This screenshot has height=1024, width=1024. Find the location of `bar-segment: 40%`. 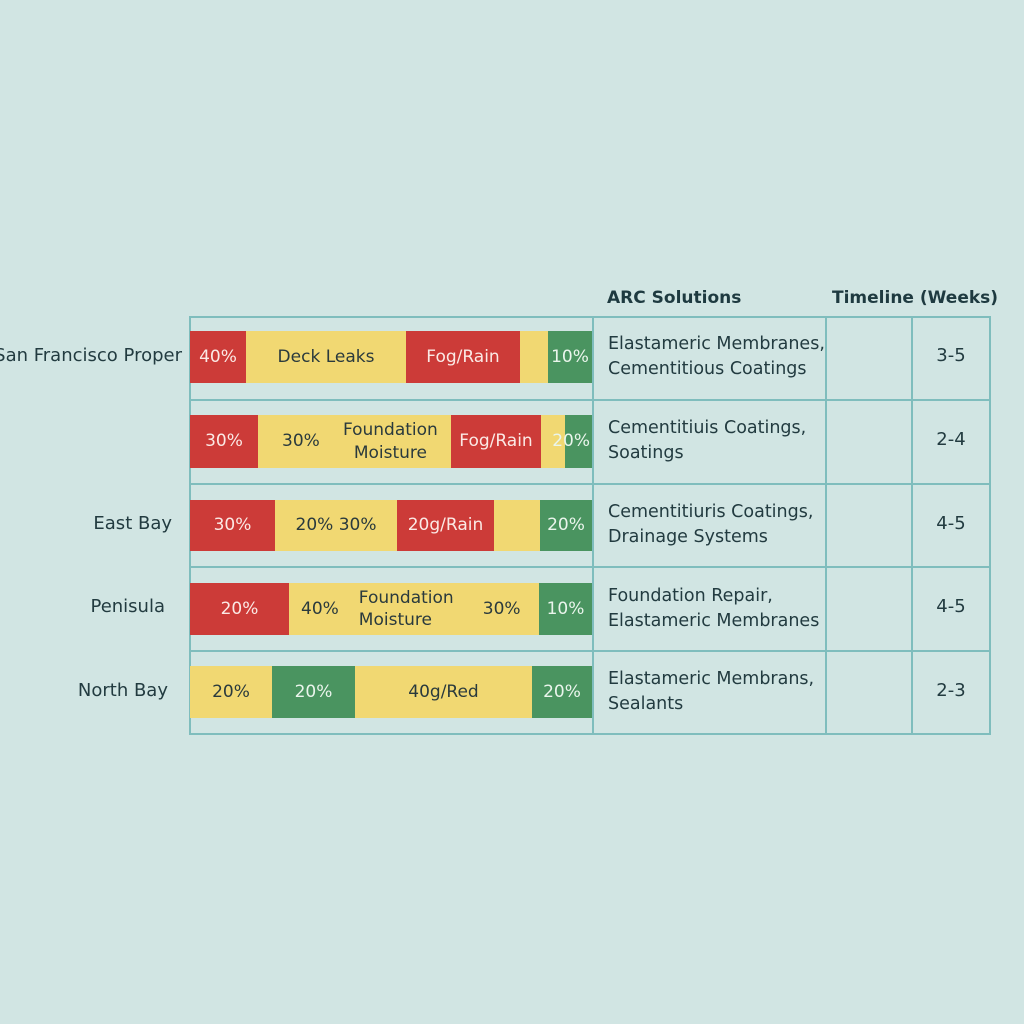

bar-segment: 40% is located at coordinates (218, 357).